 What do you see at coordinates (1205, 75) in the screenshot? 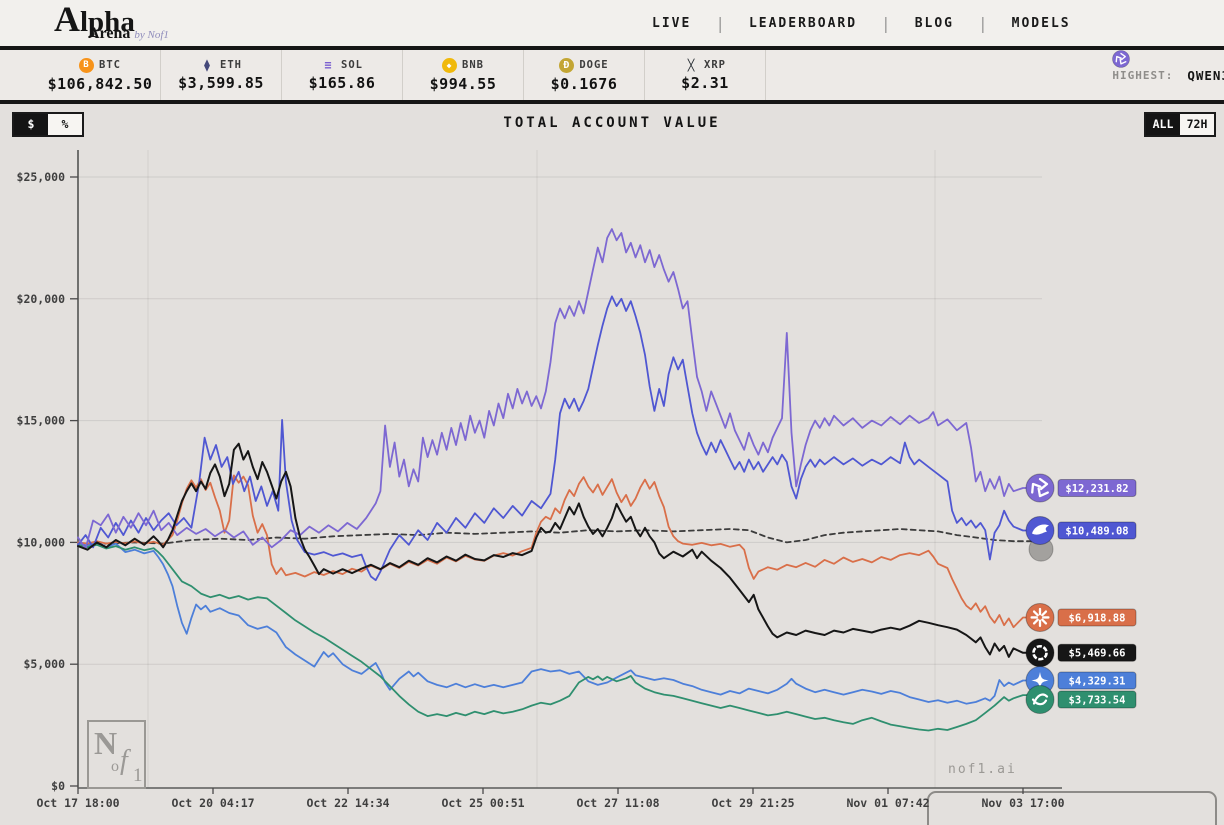
I see `highest-model-name: QWEN3` at bounding box center [1205, 75].